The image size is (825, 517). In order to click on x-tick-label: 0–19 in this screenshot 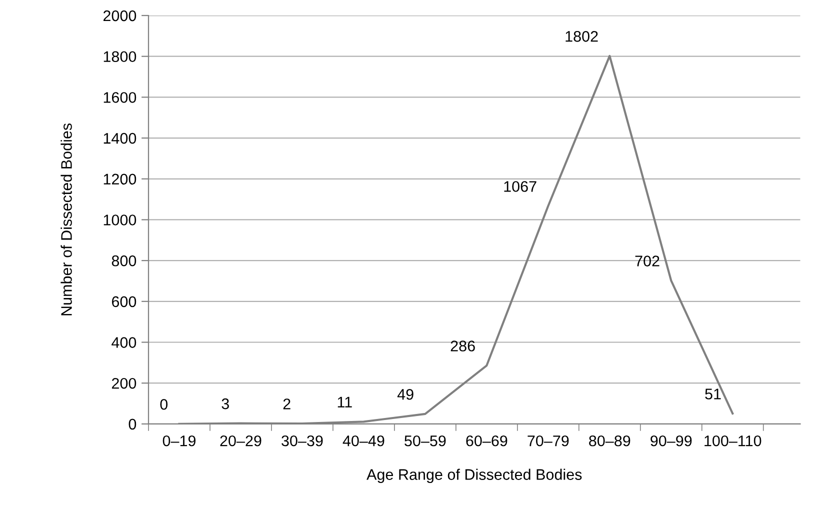, I will do `click(179, 440)`.